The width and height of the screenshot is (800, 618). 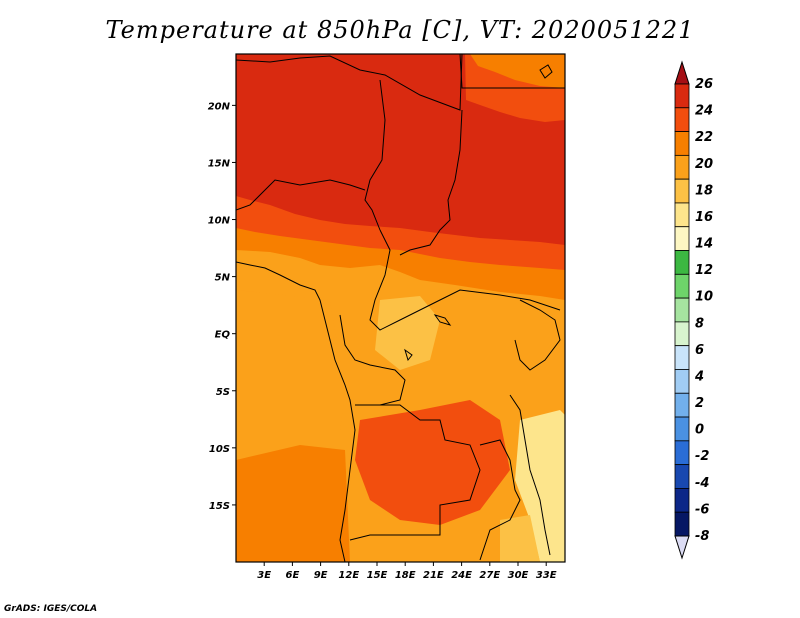 What do you see at coordinates (290, 372) in the screenshot?
I see `field-18-20-west` at bounding box center [290, 372].